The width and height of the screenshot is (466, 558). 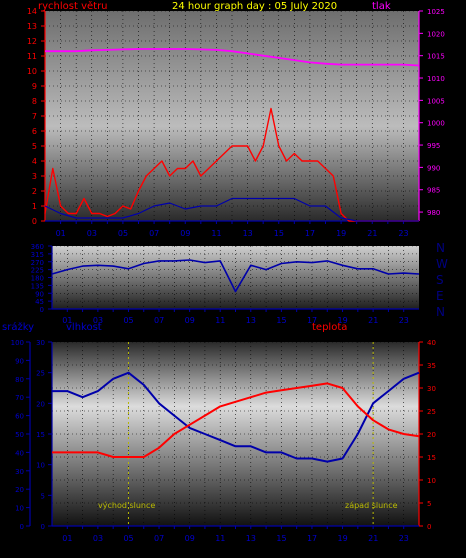 I want to click on compass-w: W, so click(x=442, y=264).